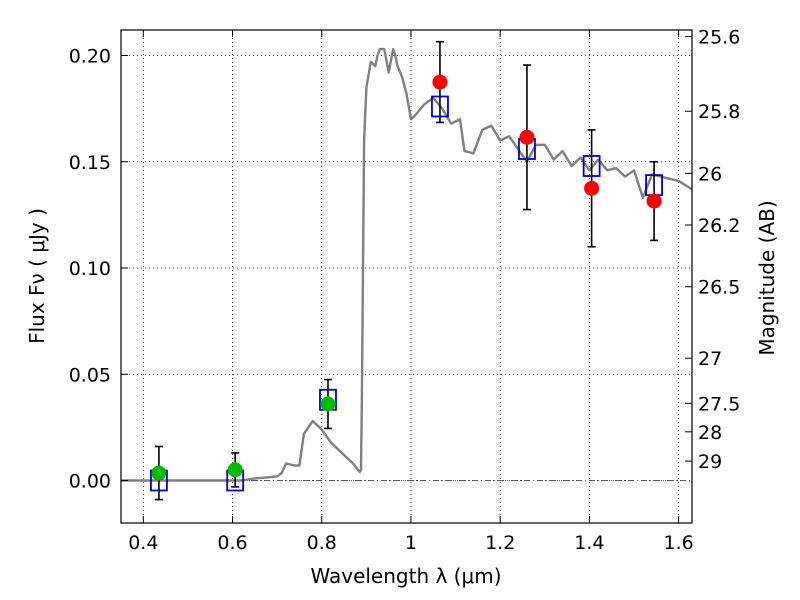  What do you see at coordinates (405, 576) in the screenshot?
I see `x-axis-label: Wavelength λ (μm)` at bounding box center [405, 576].